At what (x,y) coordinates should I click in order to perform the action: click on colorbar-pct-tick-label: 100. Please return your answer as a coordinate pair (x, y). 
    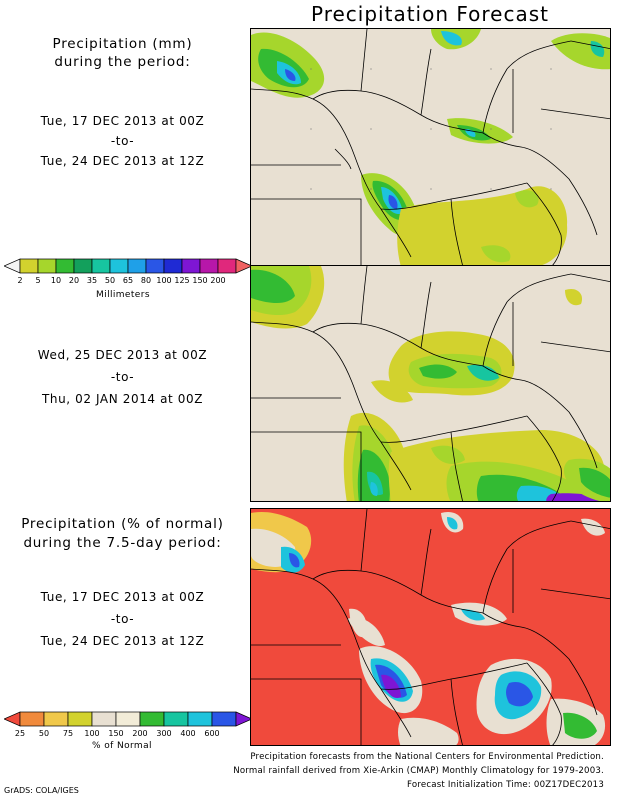
    Looking at the image, I should click on (92, 733).